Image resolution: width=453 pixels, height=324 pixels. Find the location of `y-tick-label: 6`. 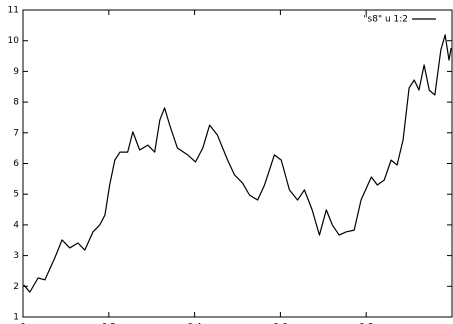

y-tick-label: 6 is located at coordinates (16, 164).